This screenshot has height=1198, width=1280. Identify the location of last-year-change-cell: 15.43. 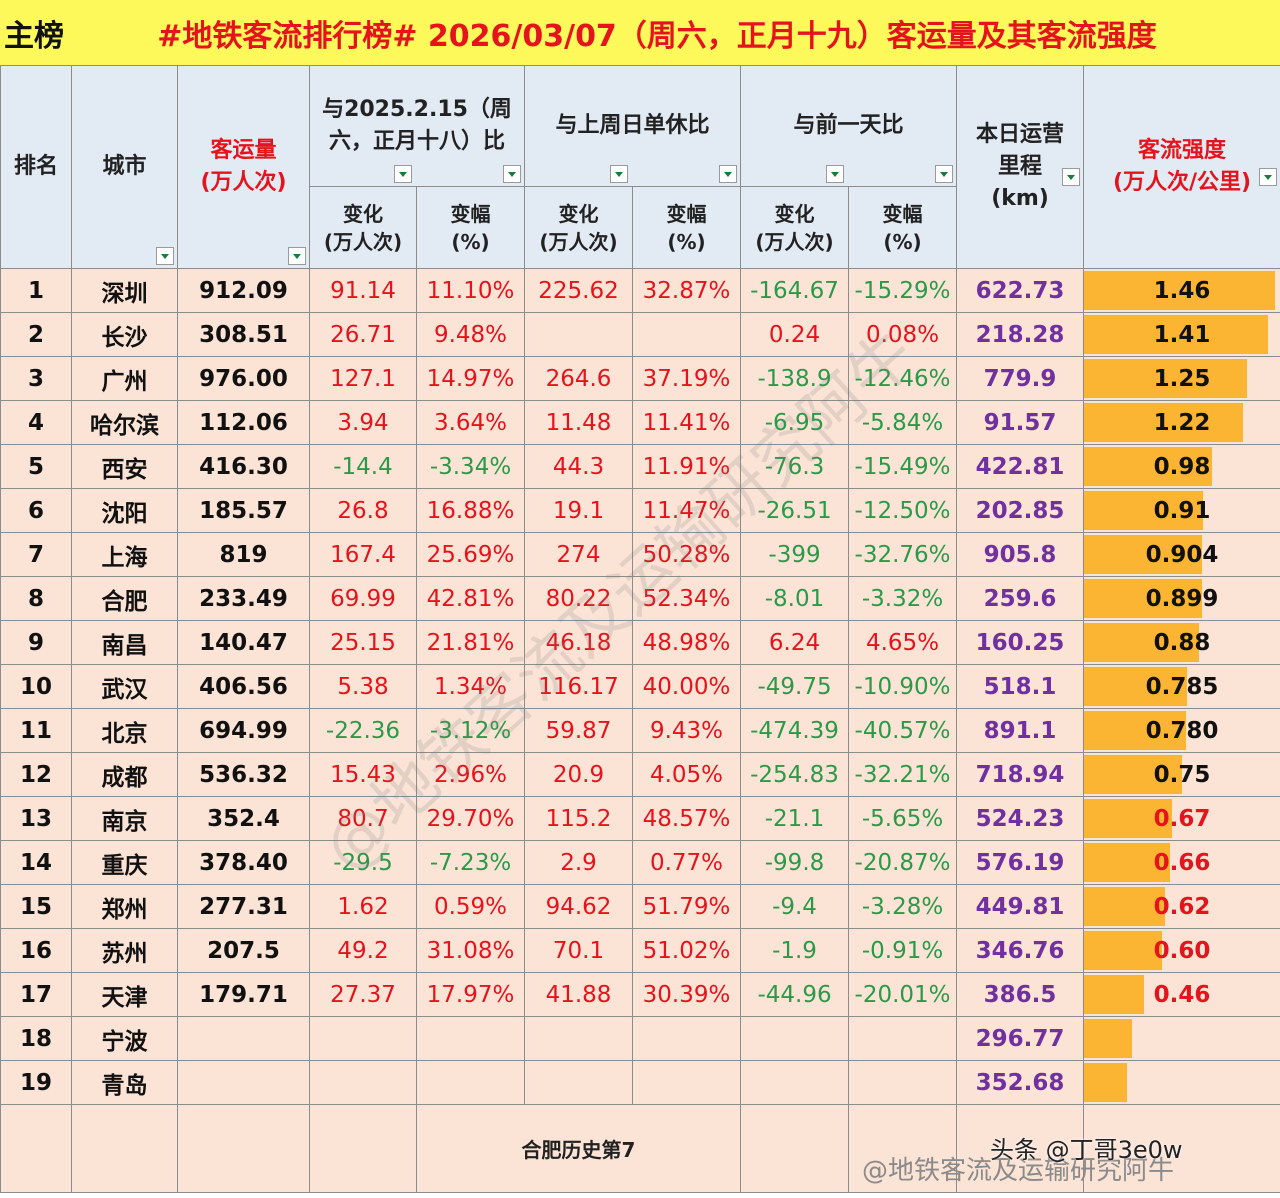
(363, 774).